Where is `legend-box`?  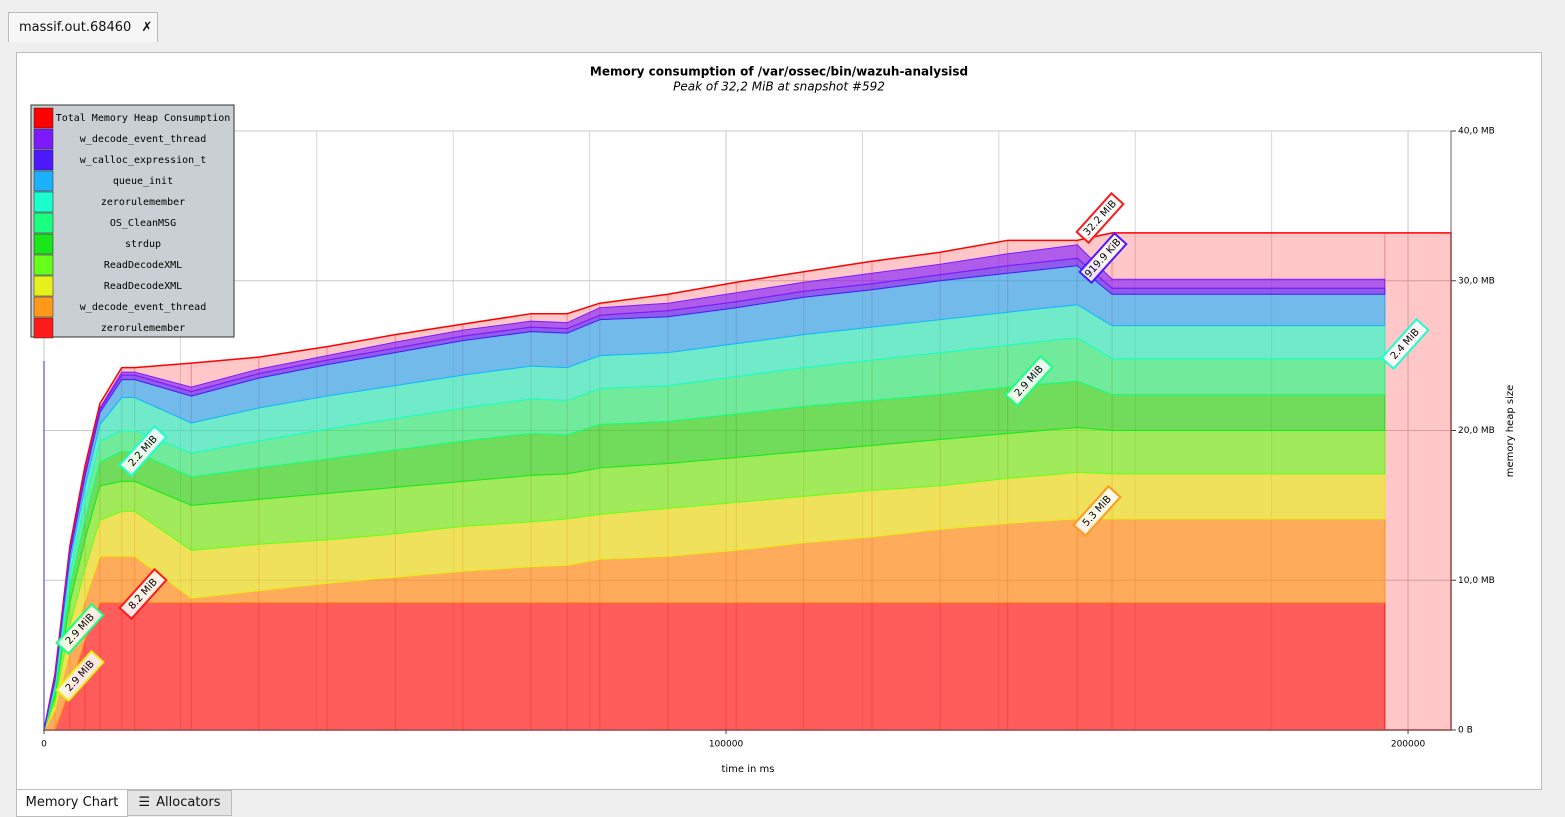
legend-box is located at coordinates (132, 221).